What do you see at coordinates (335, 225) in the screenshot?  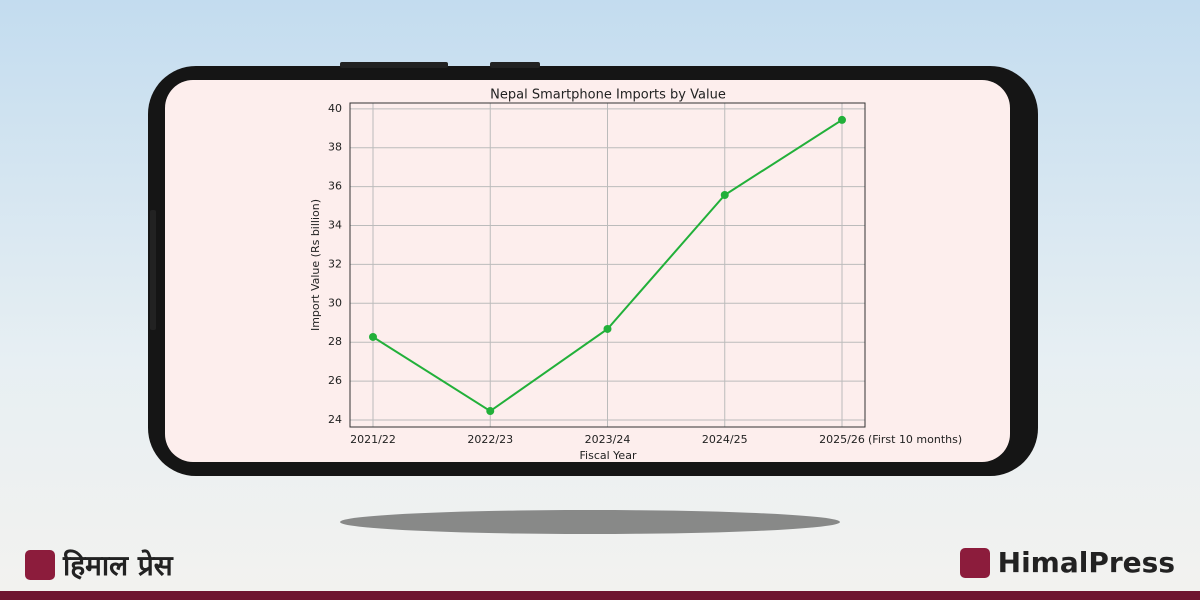 I see `y-tick-label: 34` at bounding box center [335, 225].